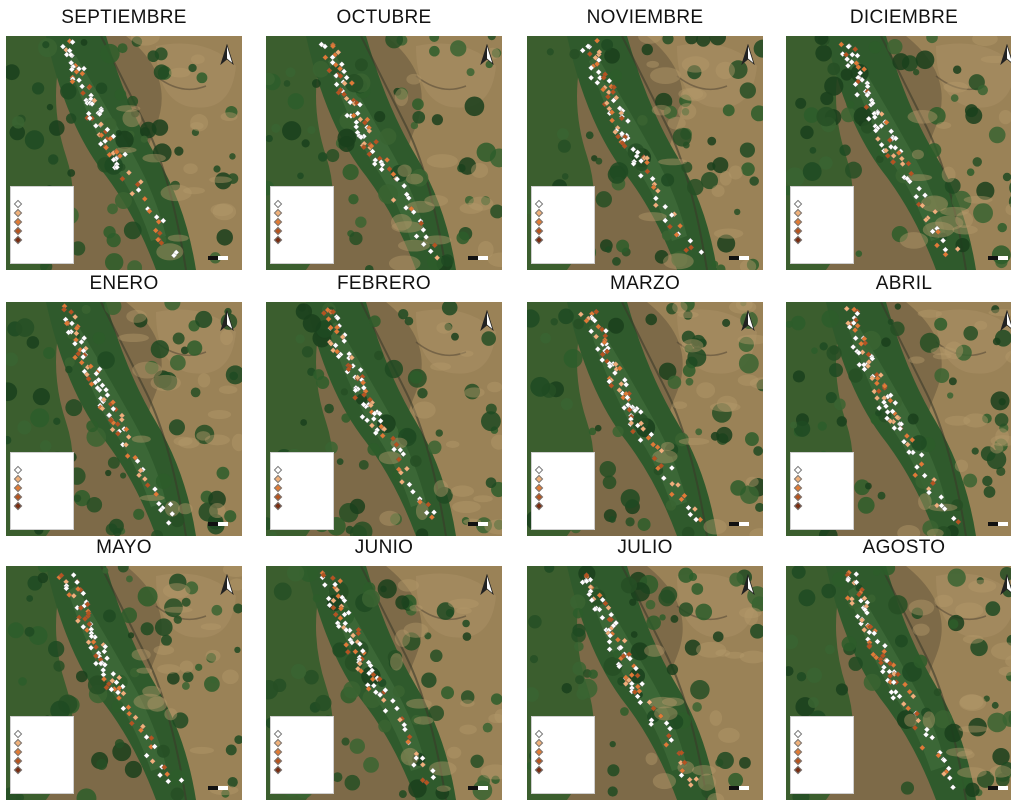 The height and width of the screenshot is (800, 1011). Describe the element at coordinates (904, 283) in the screenshot. I see `panel-title: ABRIL` at that location.